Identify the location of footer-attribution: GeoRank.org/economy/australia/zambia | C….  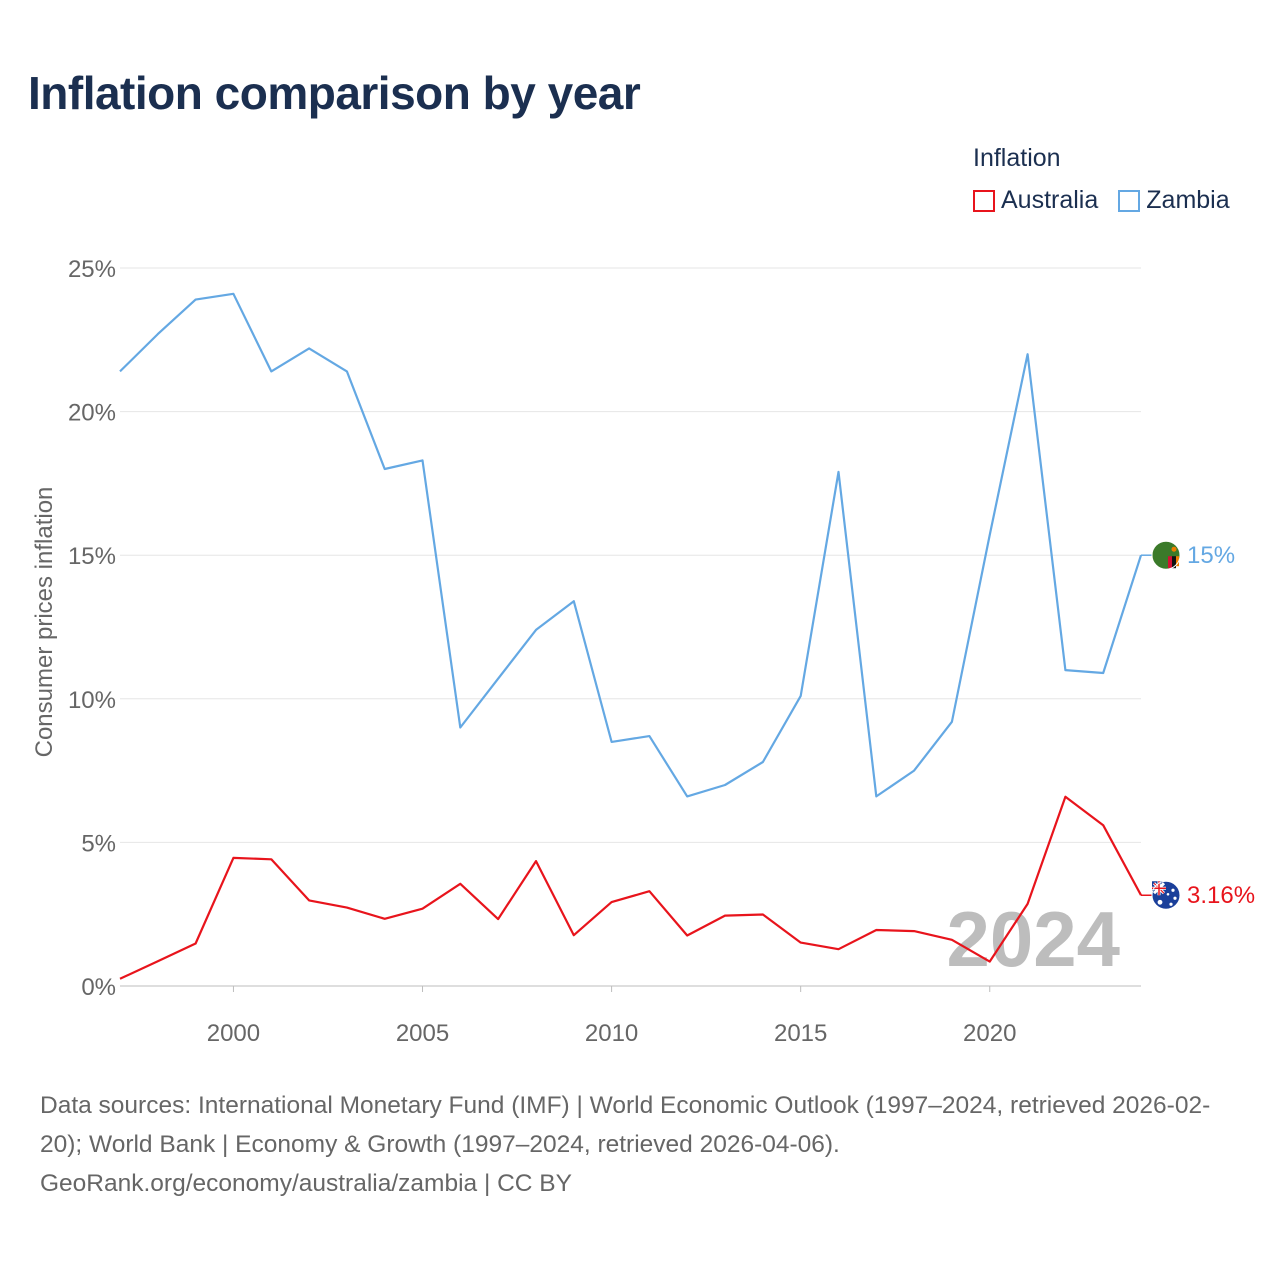
(306, 1183).